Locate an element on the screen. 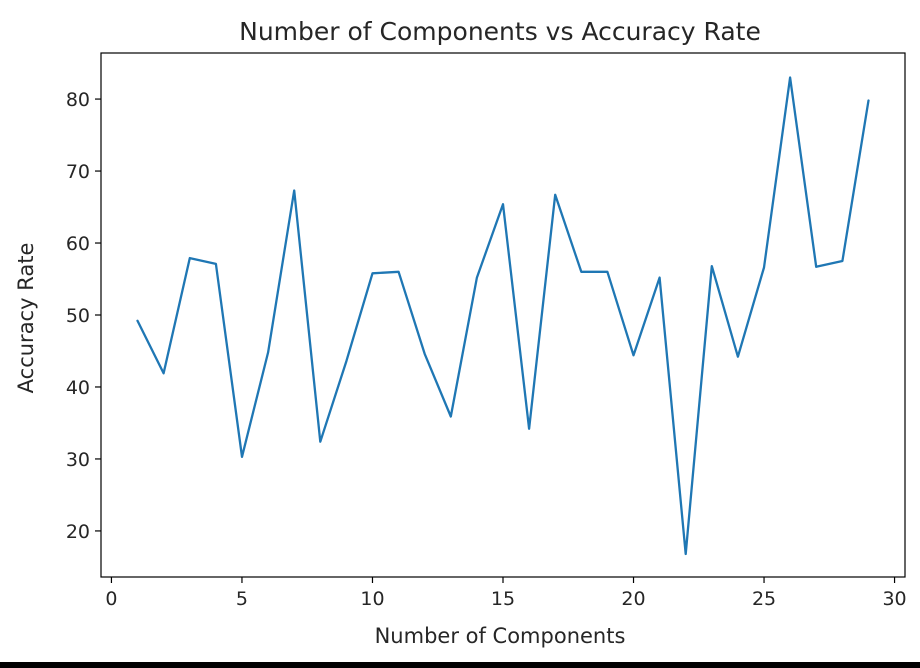 Image resolution: width=920 pixels, height=668 pixels. y-tick-label: 60 is located at coordinates (78, 244).